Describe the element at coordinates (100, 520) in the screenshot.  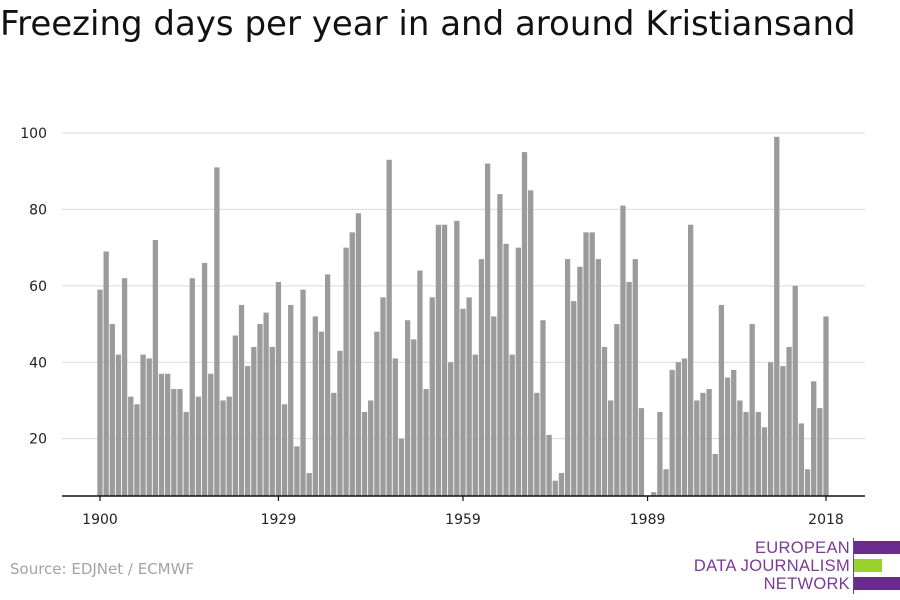
I see `x-tick-label: 1900` at that location.